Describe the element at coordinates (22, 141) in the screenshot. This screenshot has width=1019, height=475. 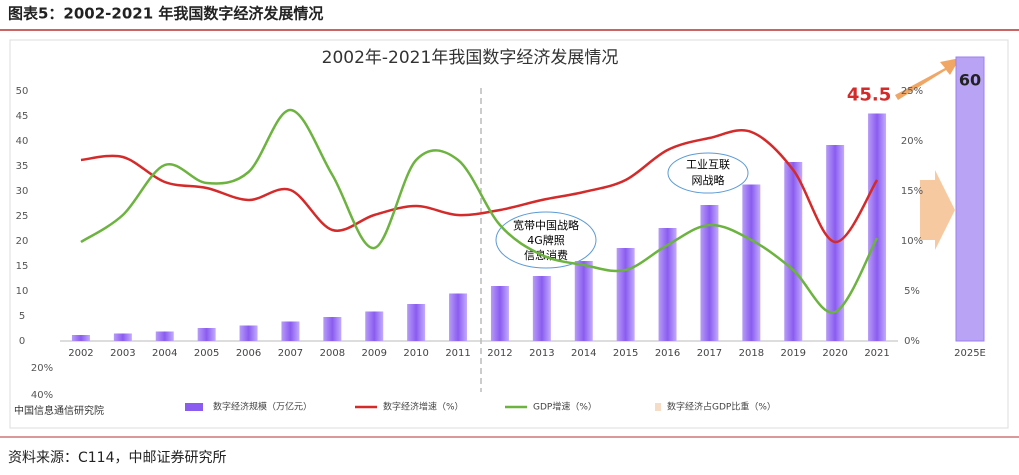
I see `y-tick-label: 40` at that location.